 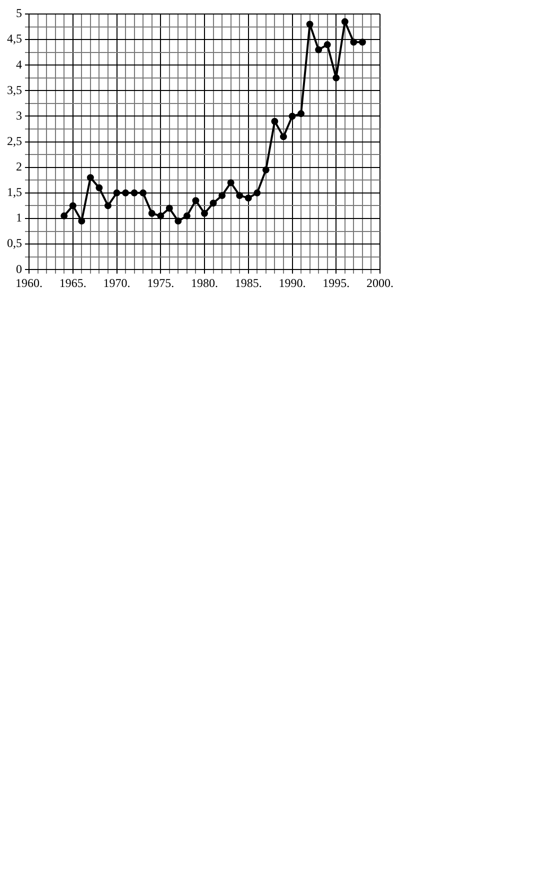 I want to click on x-tick-label: 1965., so click(x=72, y=283).